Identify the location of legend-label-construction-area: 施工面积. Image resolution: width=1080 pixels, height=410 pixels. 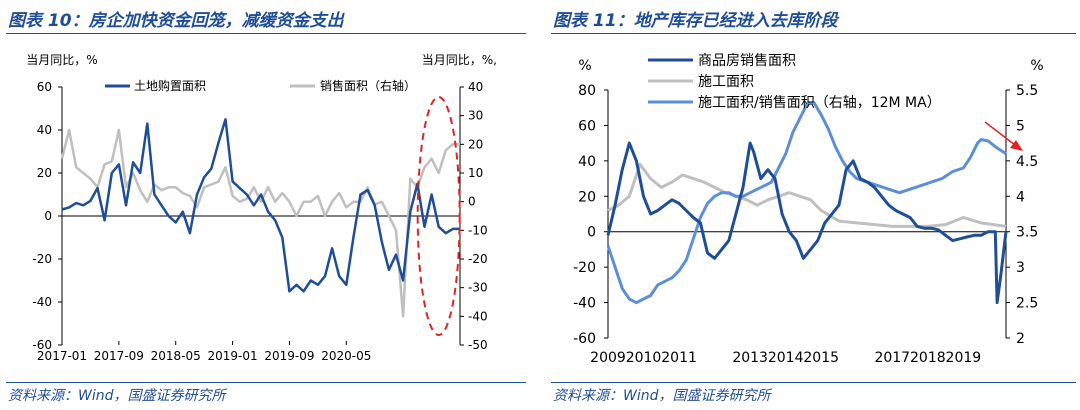
(726, 82).